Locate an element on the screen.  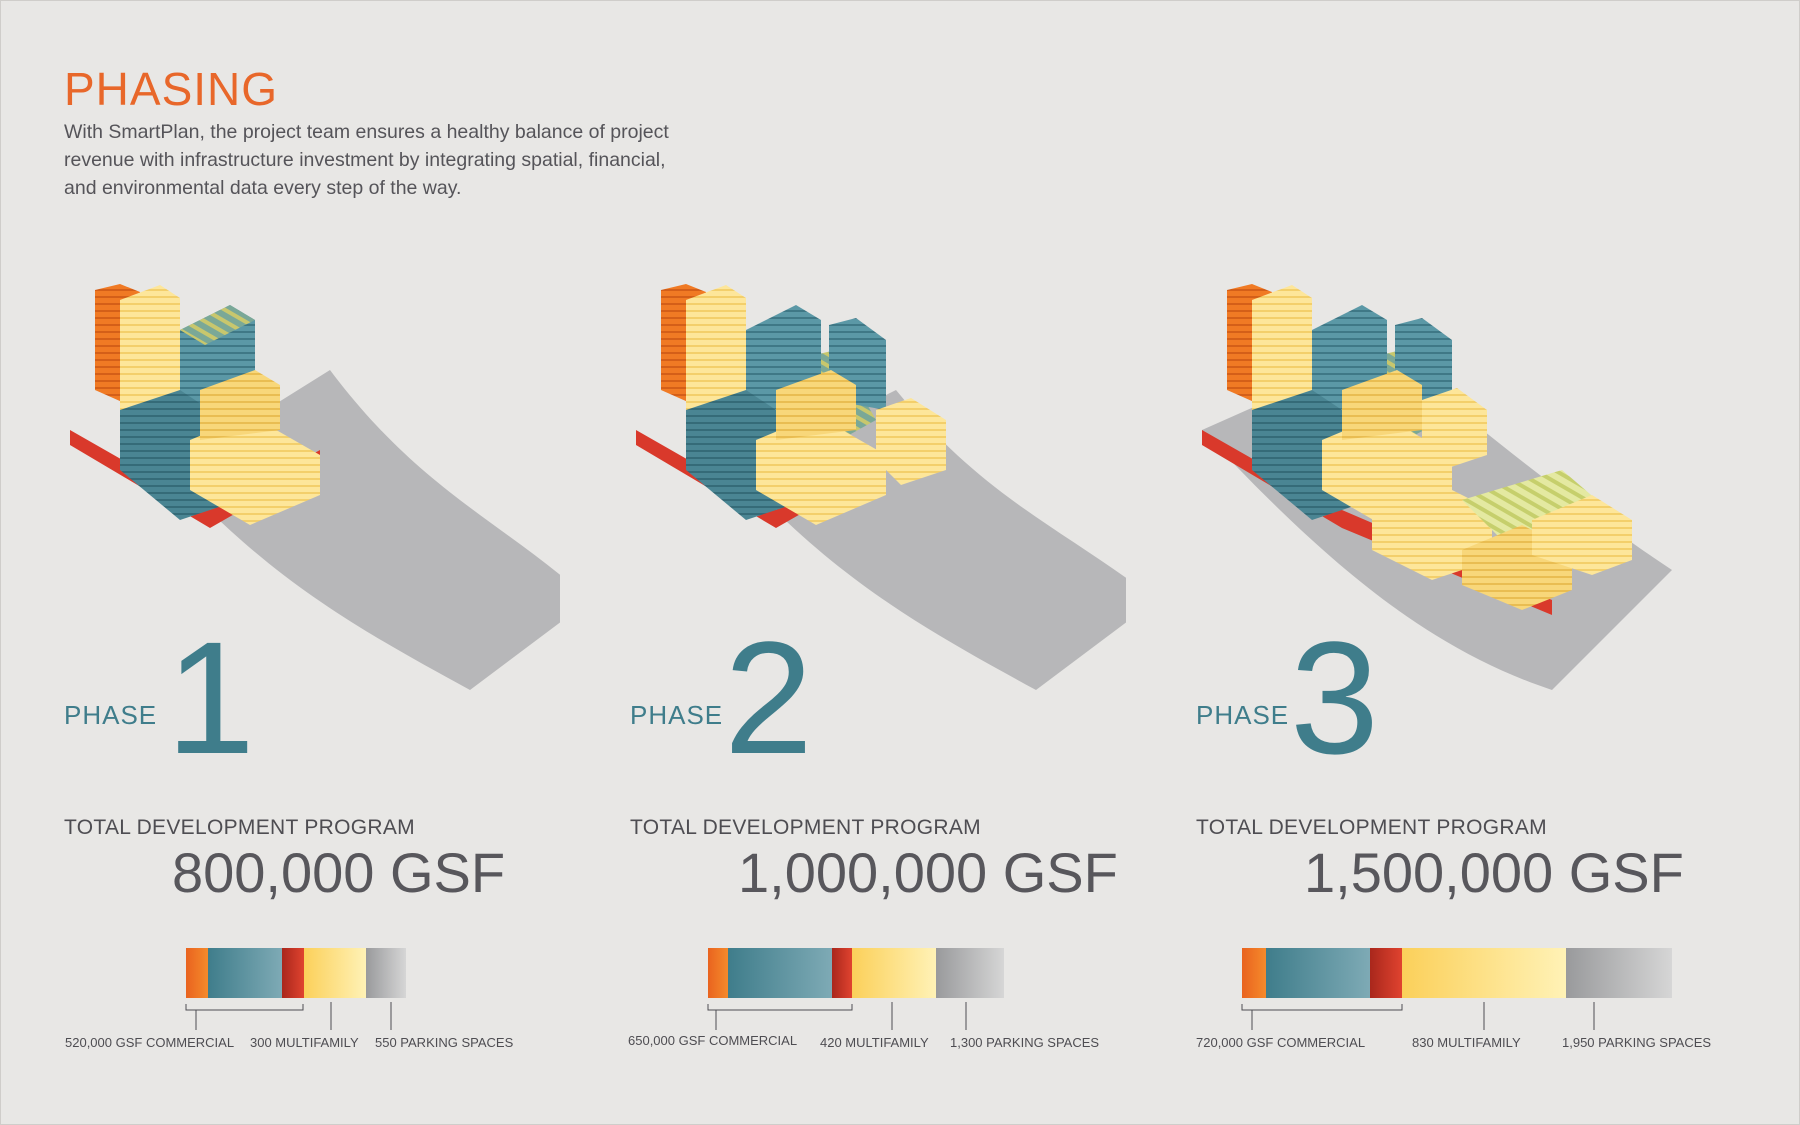
page-title: PHASING is located at coordinates (171, 89).